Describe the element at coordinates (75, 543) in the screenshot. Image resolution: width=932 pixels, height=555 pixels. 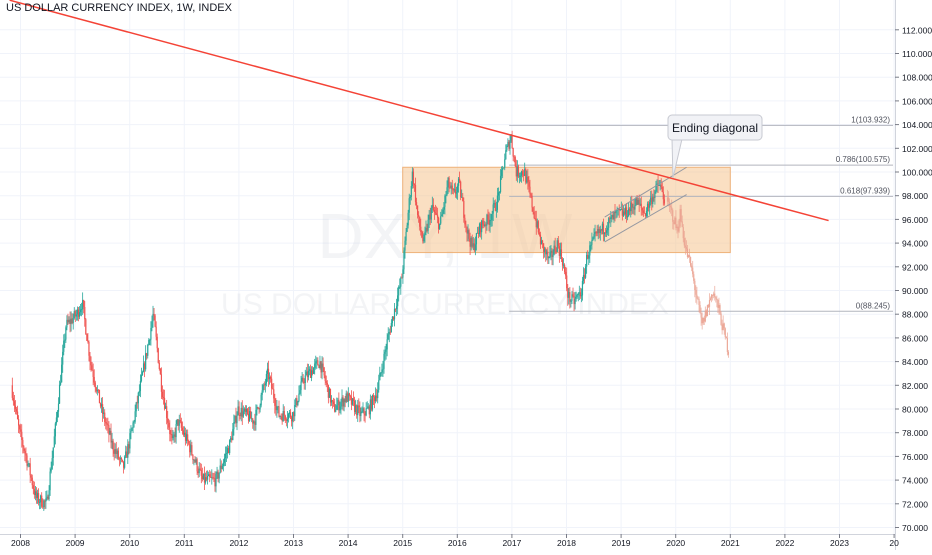
I see `time-tick-label: 2009` at that location.